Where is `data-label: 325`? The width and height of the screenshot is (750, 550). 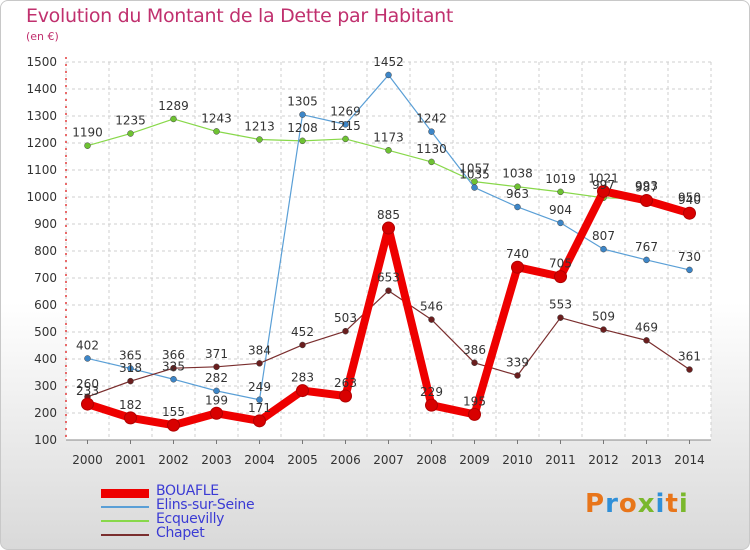
data-label: 325 is located at coordinates (173, 366).